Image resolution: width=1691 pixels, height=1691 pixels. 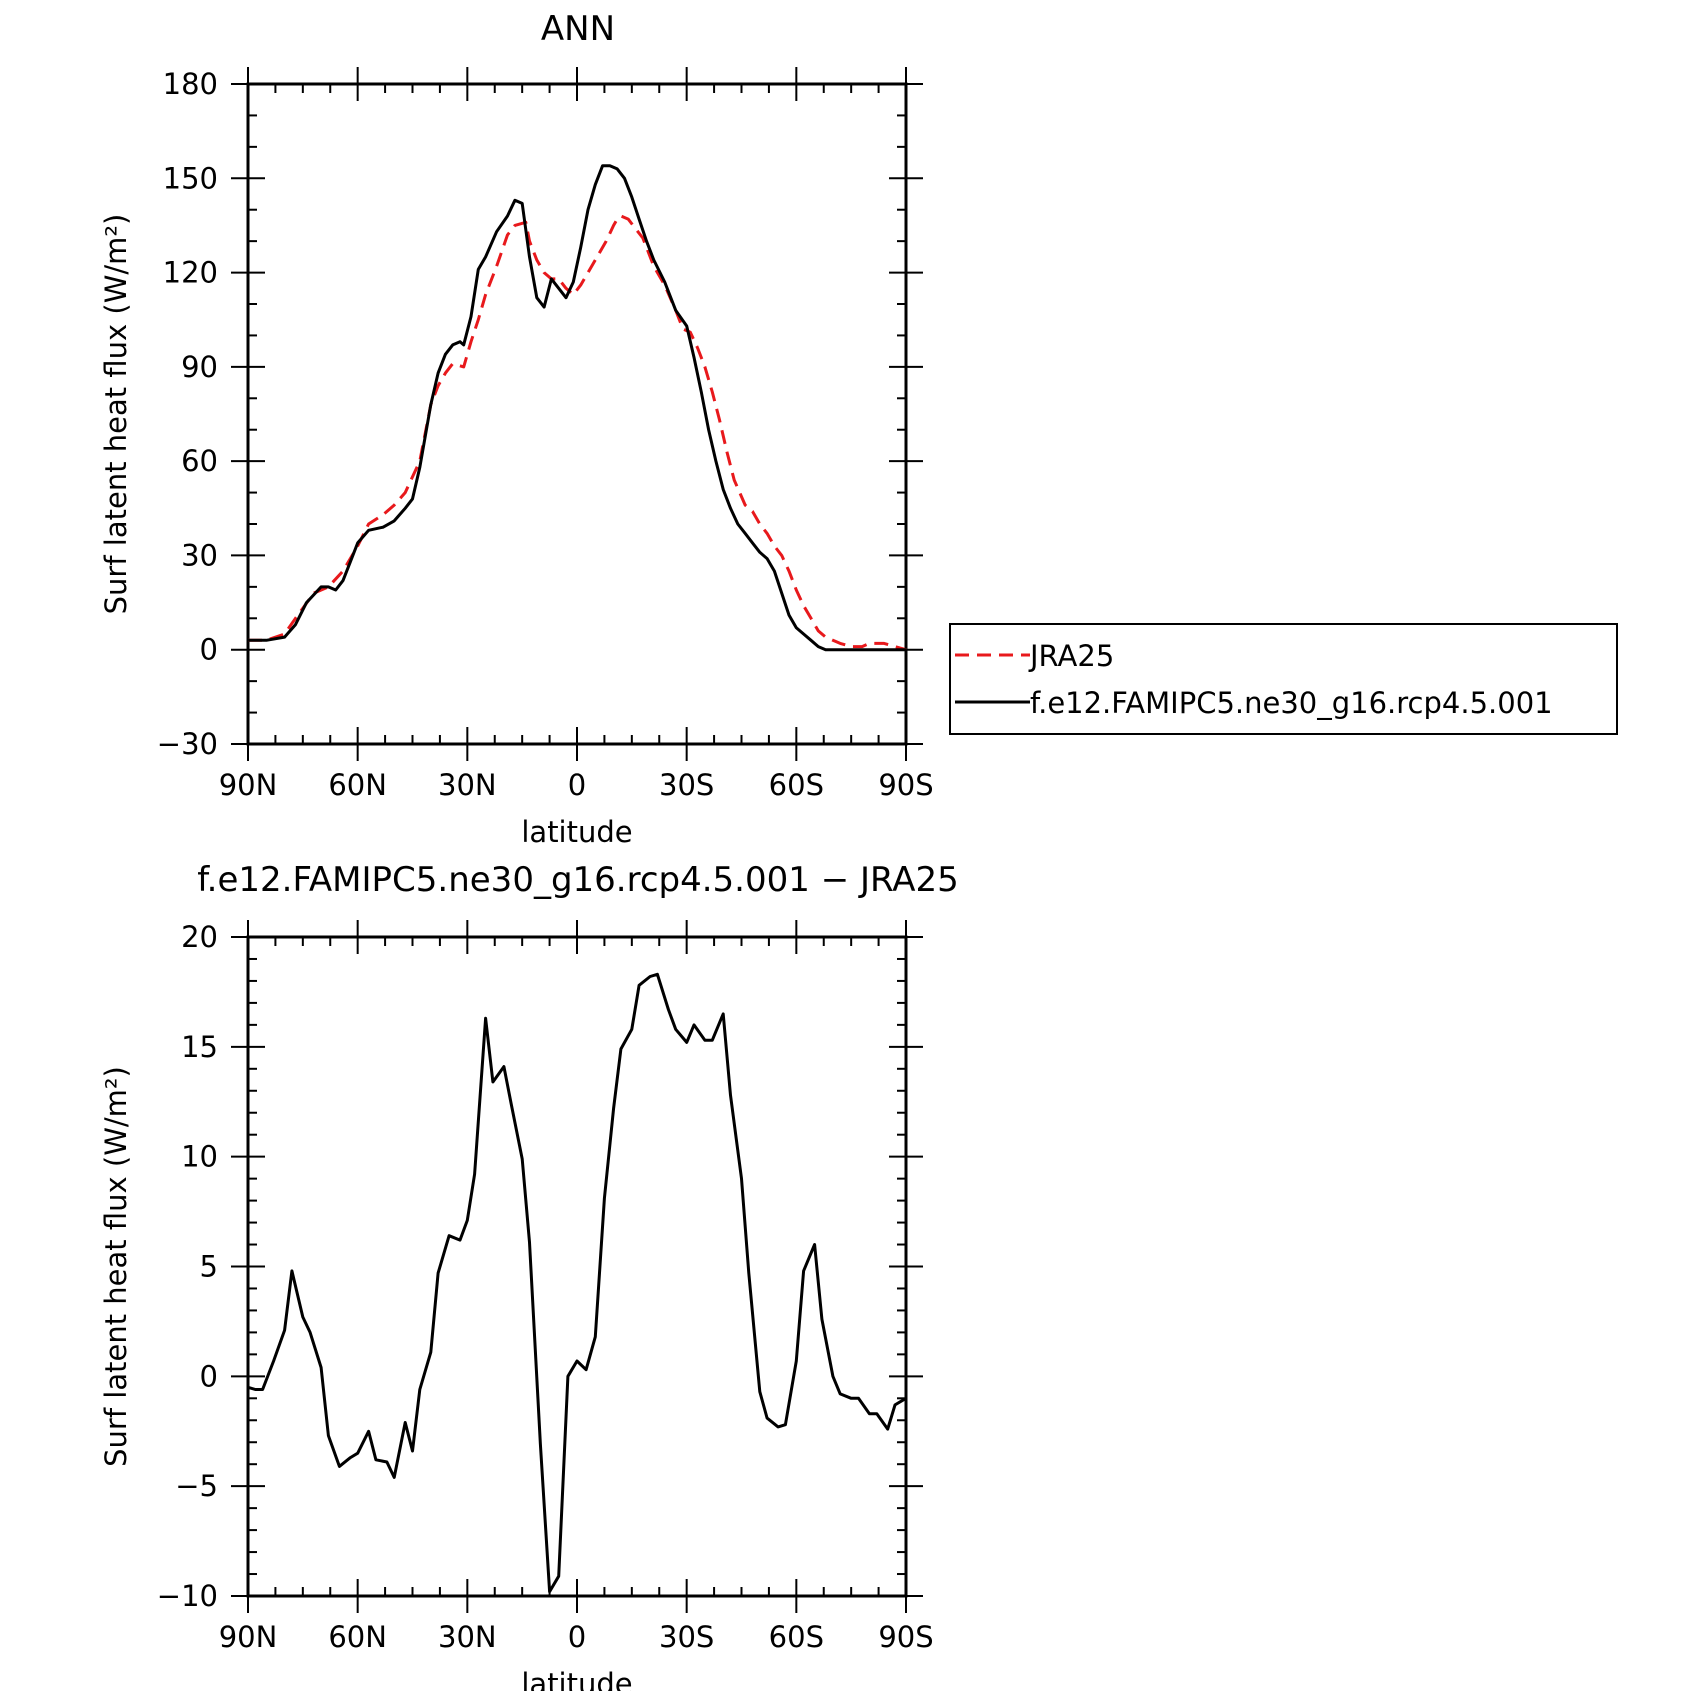 I want to click on legend-box, so click(x=1283, y=679).